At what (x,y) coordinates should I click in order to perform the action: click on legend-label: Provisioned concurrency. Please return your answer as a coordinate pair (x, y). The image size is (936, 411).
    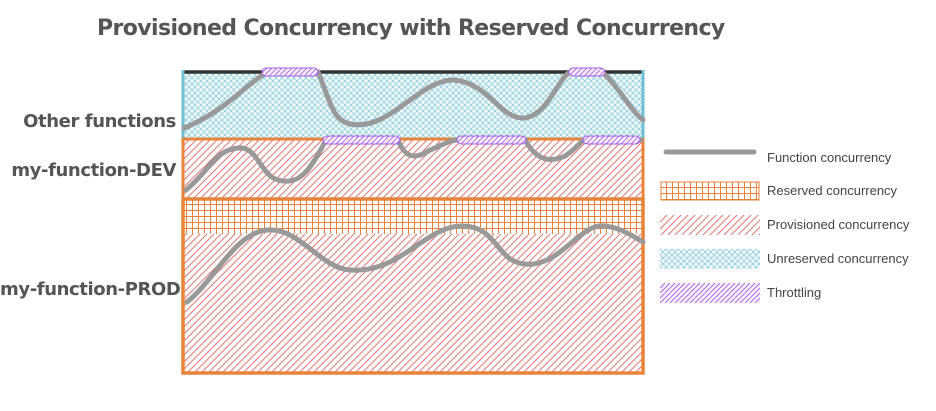
    Looking at the image, I should click on (838, 224).